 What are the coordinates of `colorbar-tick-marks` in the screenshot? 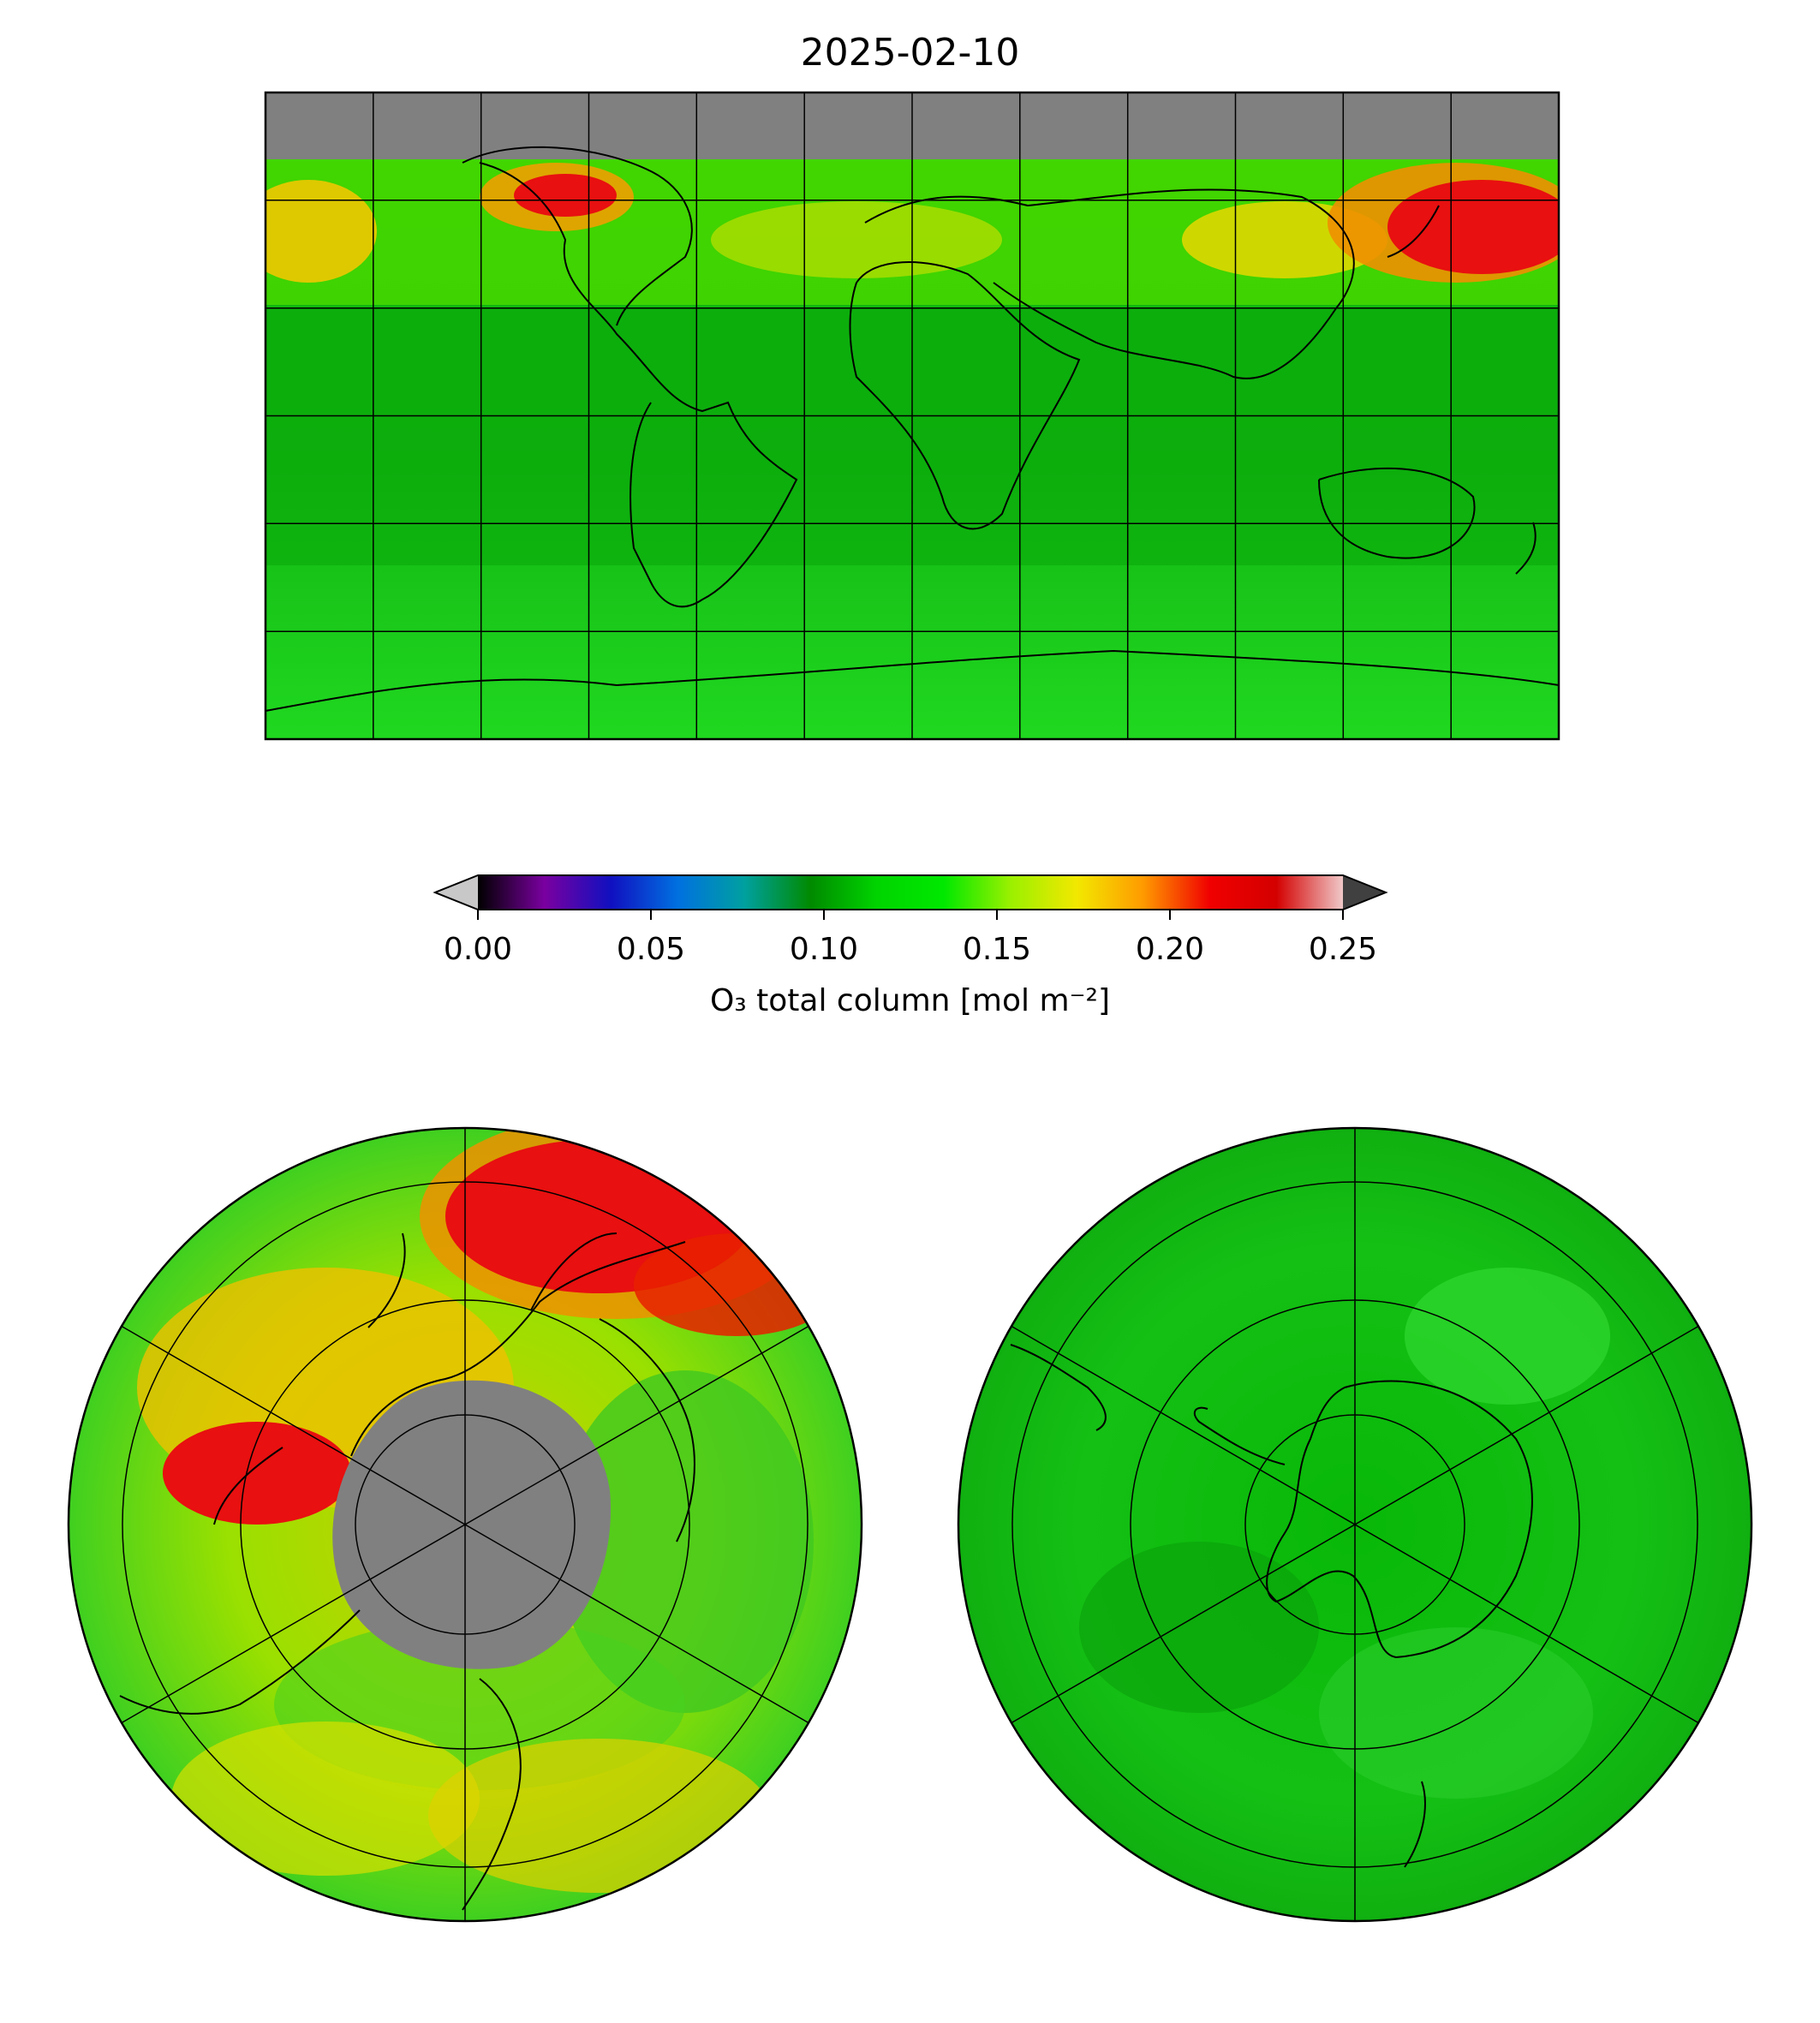 It's located at (911, 915).